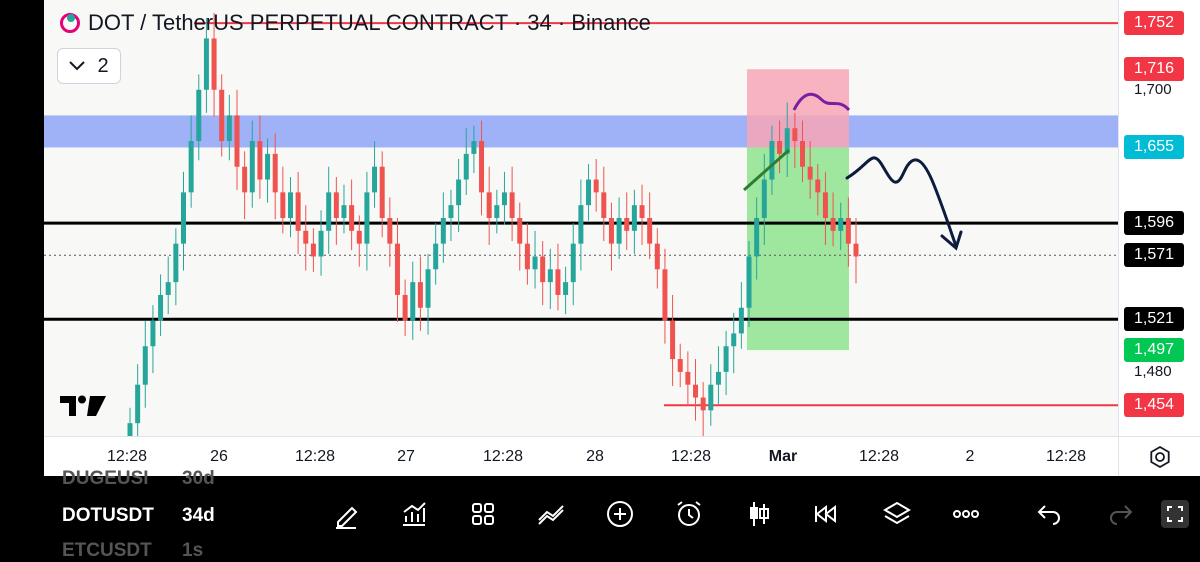 The height and width of the screenshot is (562, 1200). I want to click on price-label: 1,571, so click(1154, 255).